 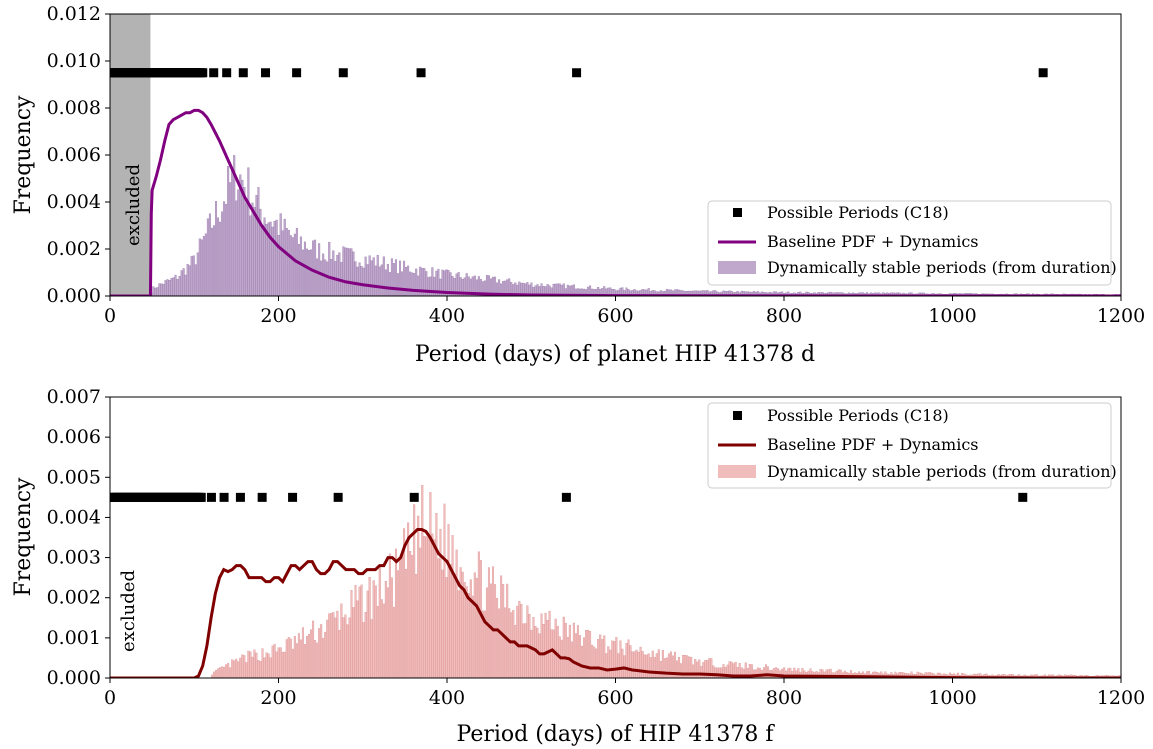 What do you see at coordinates (615, 354) in the screenshot?
I see `x-axis-label-top: Period (days) of planet HIP 41378 d` at bounding box center [615, 354].